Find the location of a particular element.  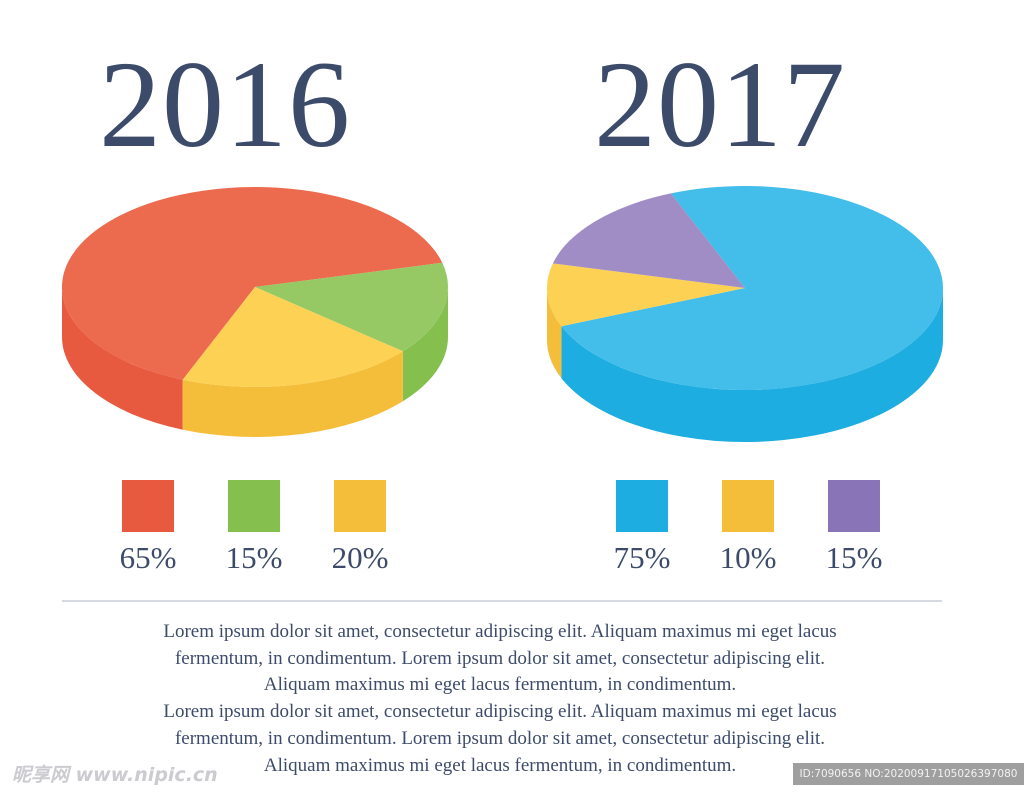

pie-chart-2017 is located at coordinates (745, 314).